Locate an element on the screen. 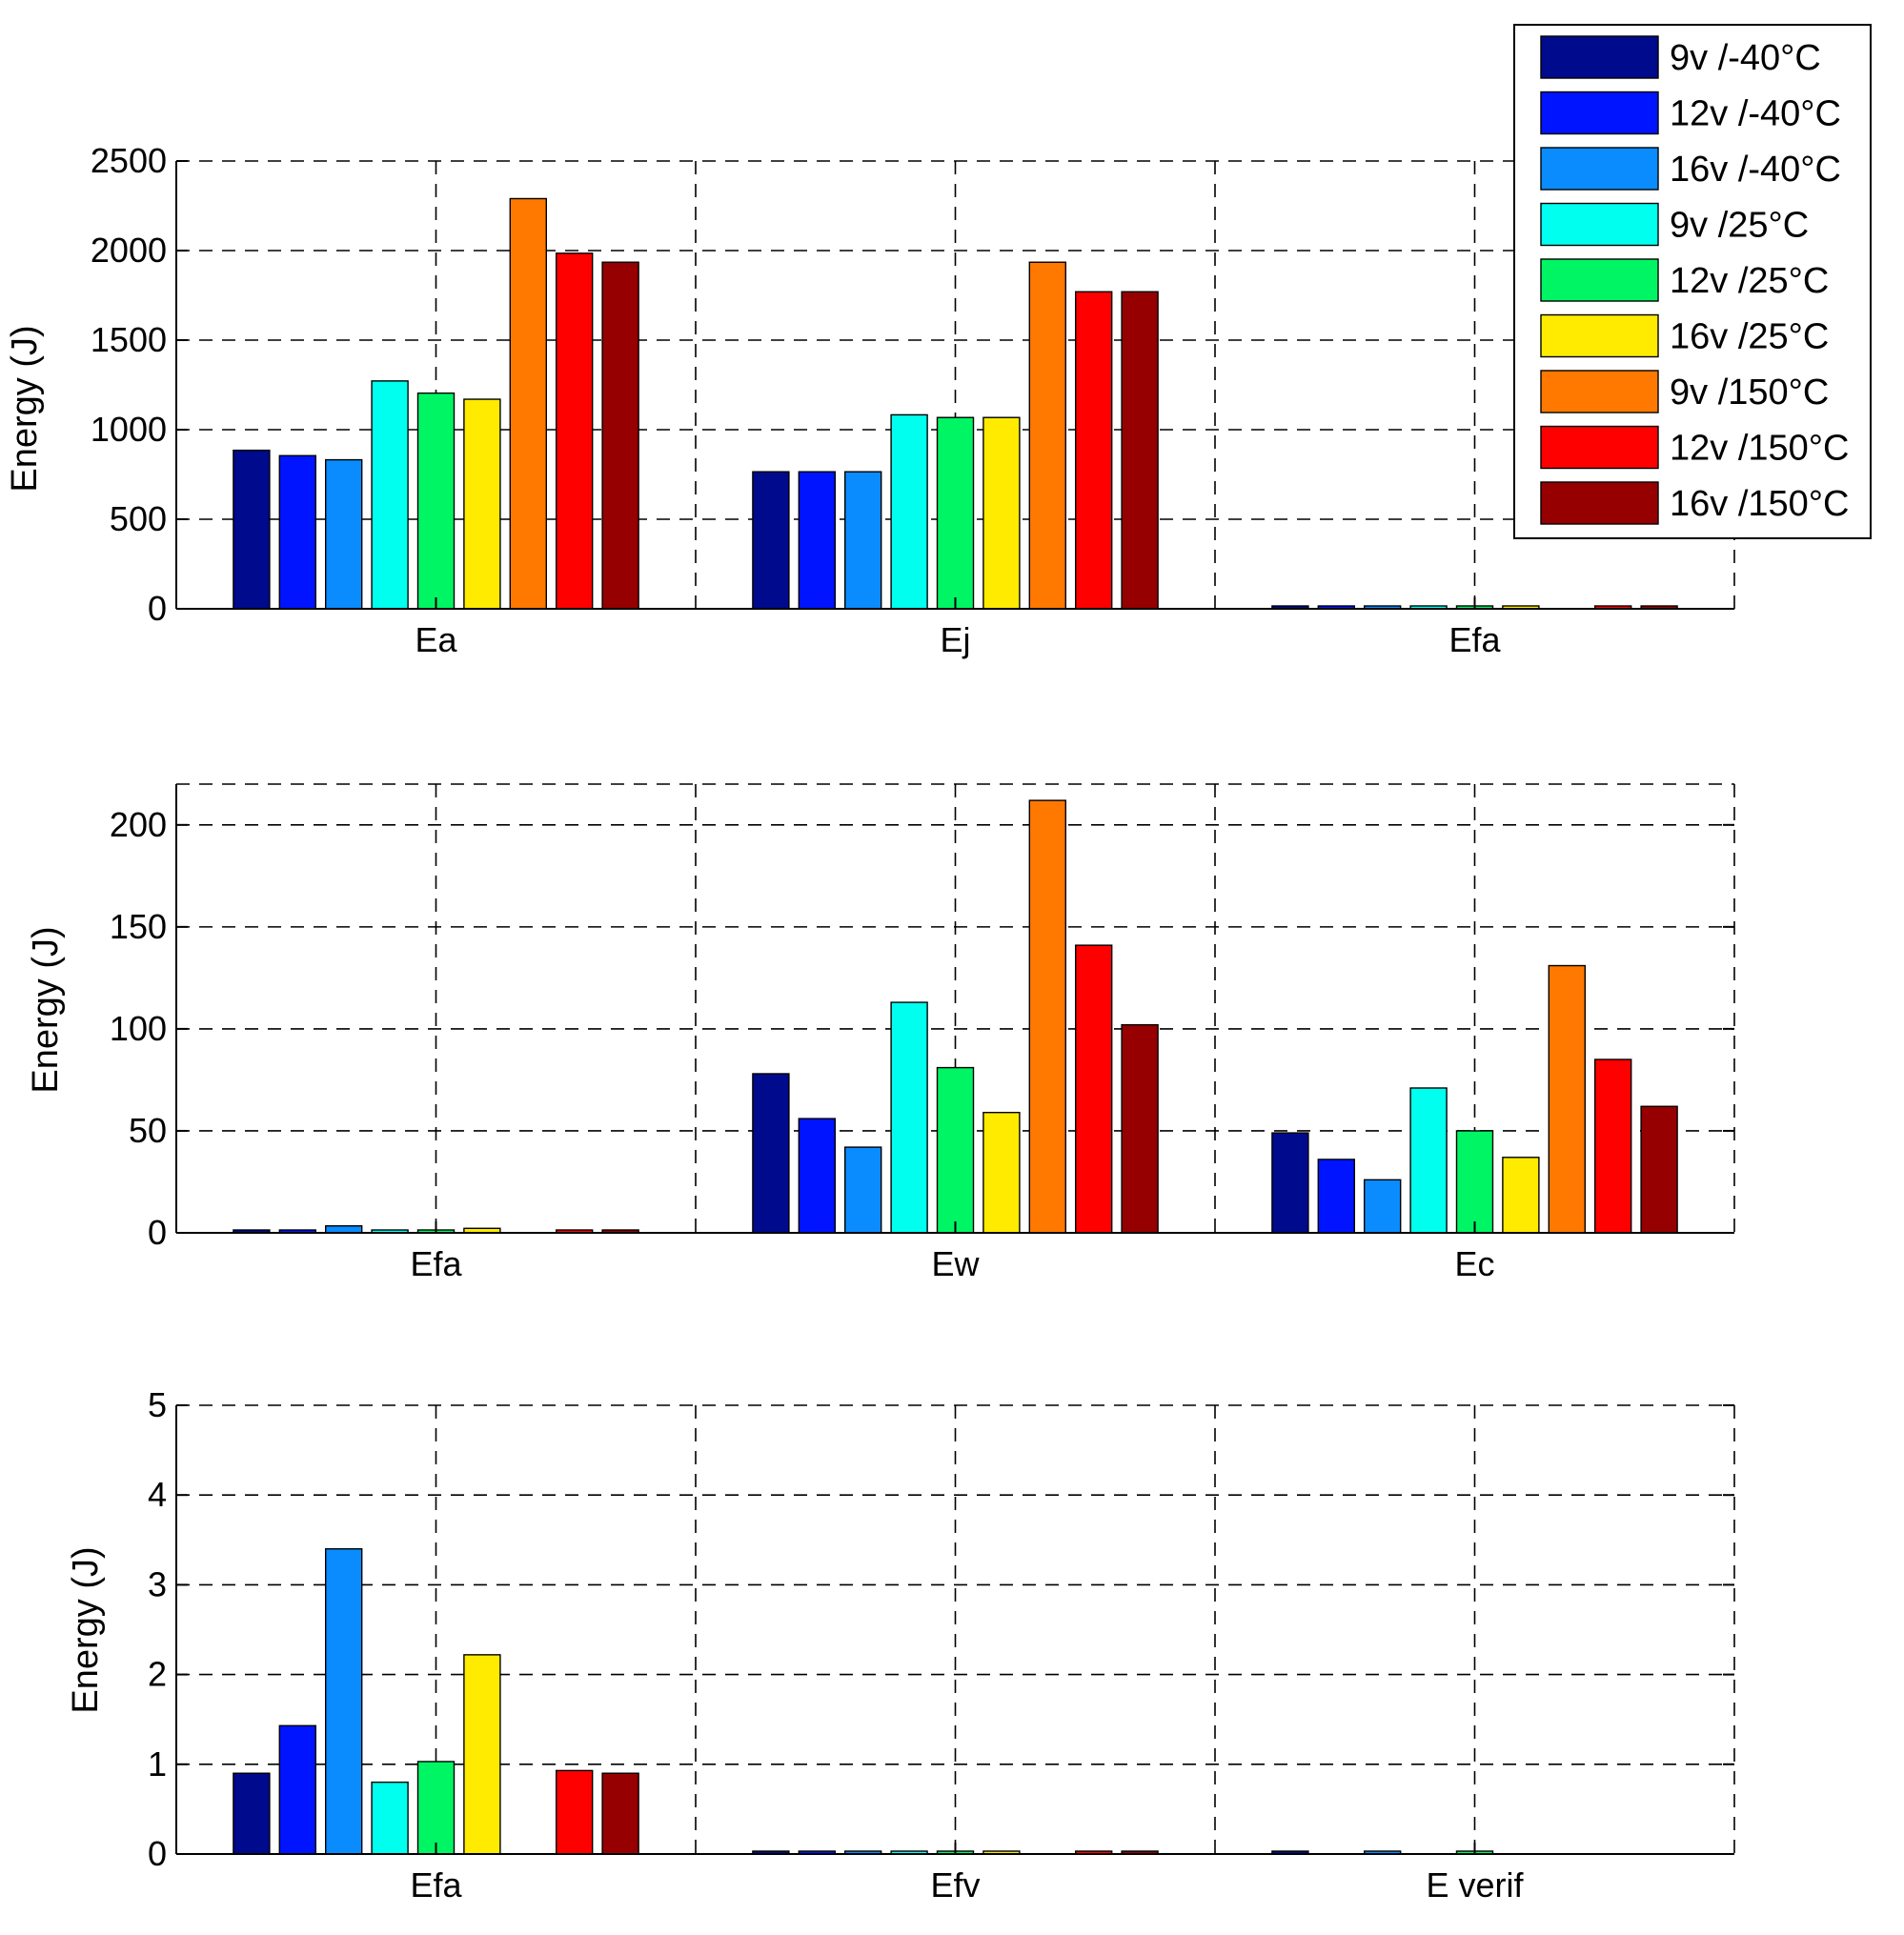  legend-label: 16v /25°C is located at coordinates (1749, 337).